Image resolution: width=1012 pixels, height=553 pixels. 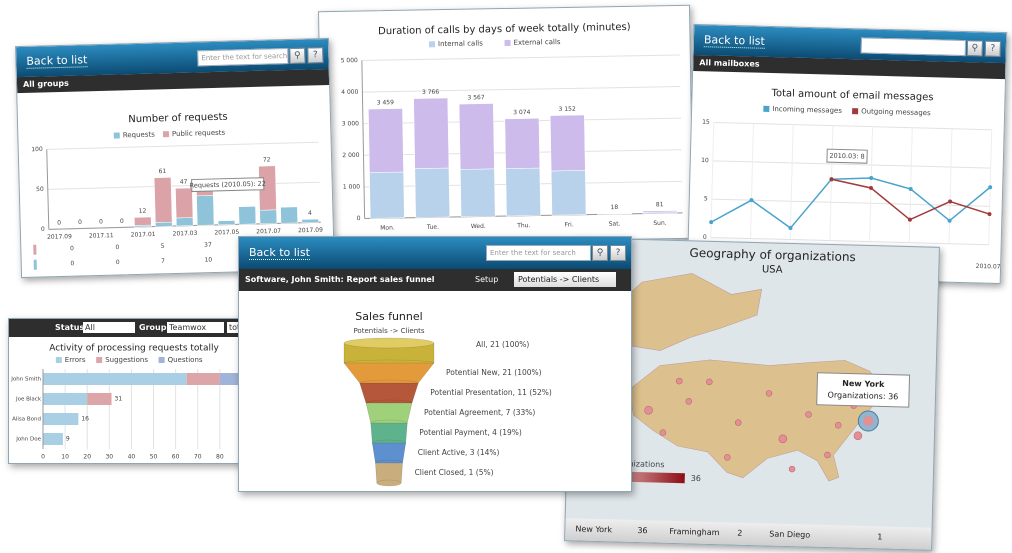 What do you see at coordinates (430, 92) in the screenshot?
I see `data-label: 3 766` at bounding box center [430, 92].